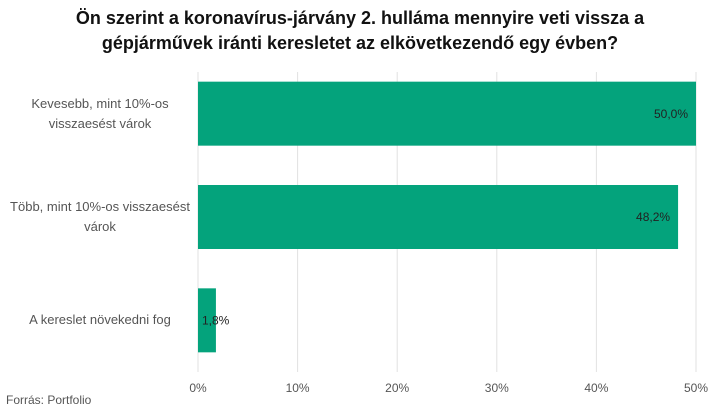 This screenshot has width=714, height=415. Describe the element at coordinates (49, 400) in the screenshot. I see `source: Forrás: Portfolio` at that location.